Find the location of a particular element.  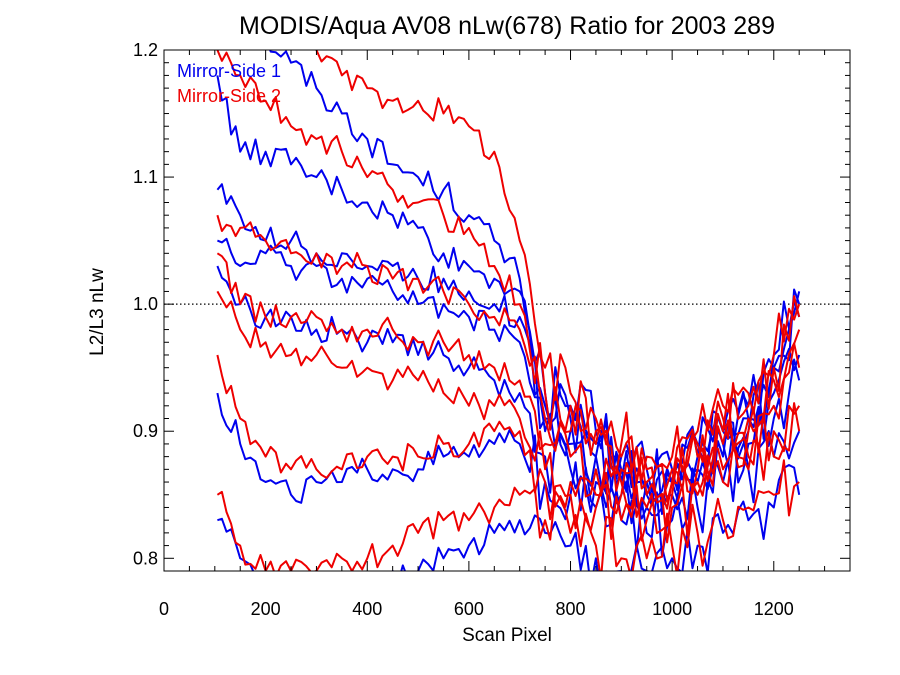

x-tick-label: 1200 is located at coordinates (774, 609).